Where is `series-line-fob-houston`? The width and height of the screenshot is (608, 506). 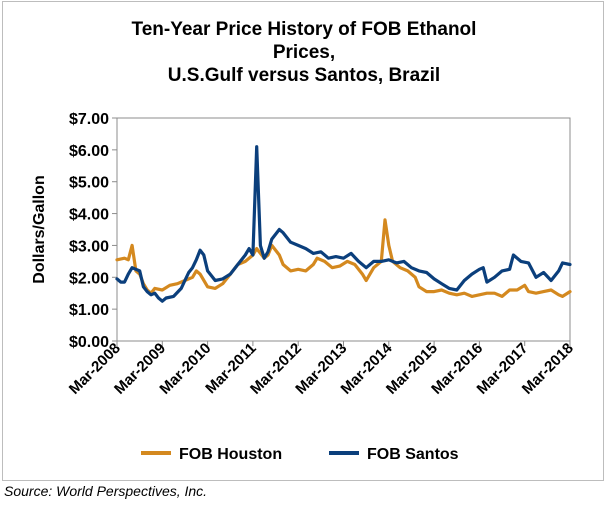 series-line-fob-houston is located at coordinates (343, 258).